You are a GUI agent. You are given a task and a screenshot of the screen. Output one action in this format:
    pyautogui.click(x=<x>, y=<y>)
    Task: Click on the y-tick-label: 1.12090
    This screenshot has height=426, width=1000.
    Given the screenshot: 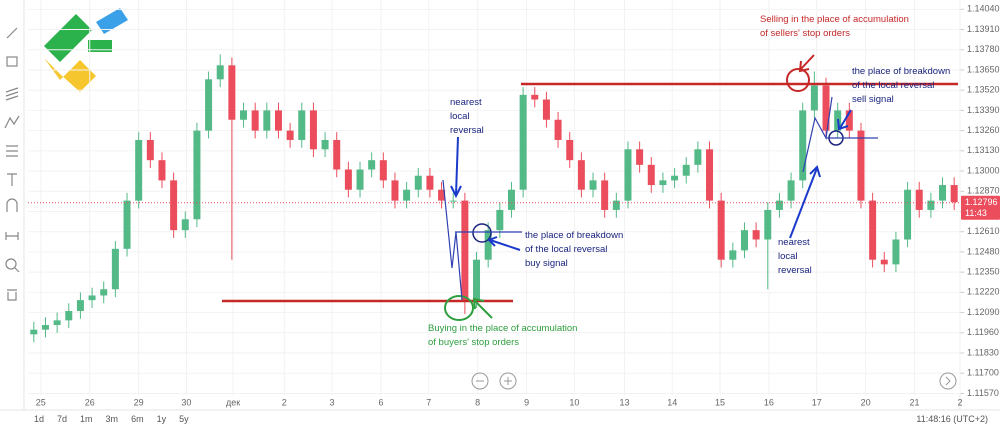 What is the action you would take?
    pyautogui.click(x=983, y=312)
    